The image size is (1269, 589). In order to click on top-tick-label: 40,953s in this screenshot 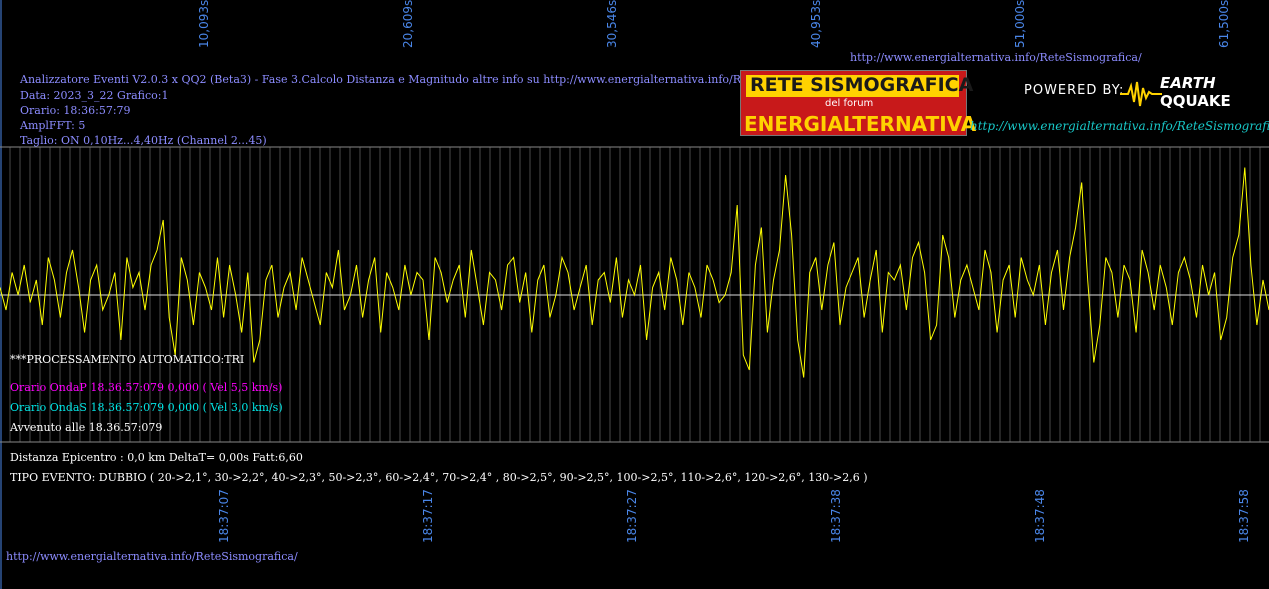, I will do `click(816, 24)`.